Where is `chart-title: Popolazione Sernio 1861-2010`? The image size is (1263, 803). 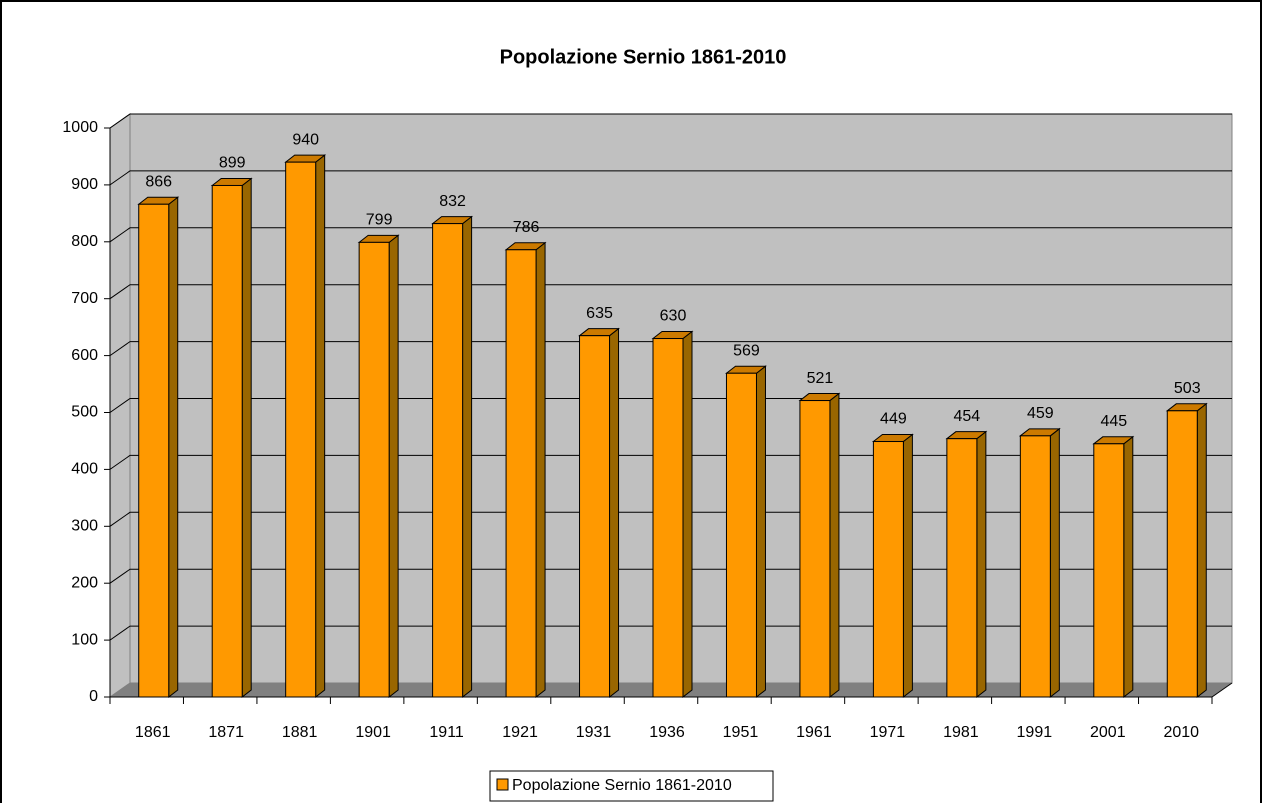 chart-title: Popolazione Sernio 1861-2010 is located at coordinates (643, 57).